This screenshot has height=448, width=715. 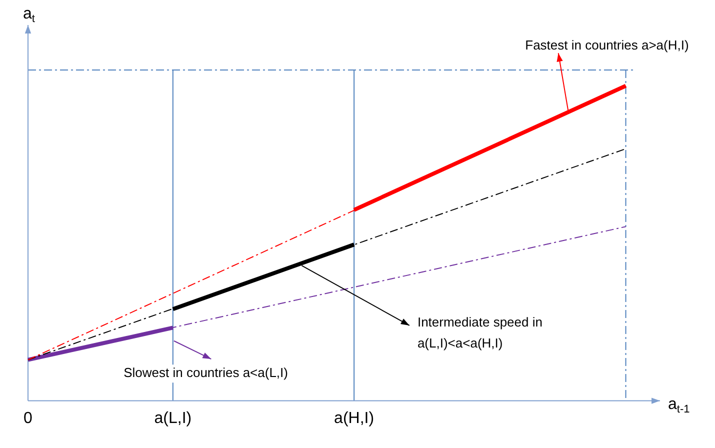 What do you see at coordinates (479, 332) in the screenshot?
I see `annotation: Intermediate speed in a(L,I)<a<a(H,I)` at bounding box center [479, 332].